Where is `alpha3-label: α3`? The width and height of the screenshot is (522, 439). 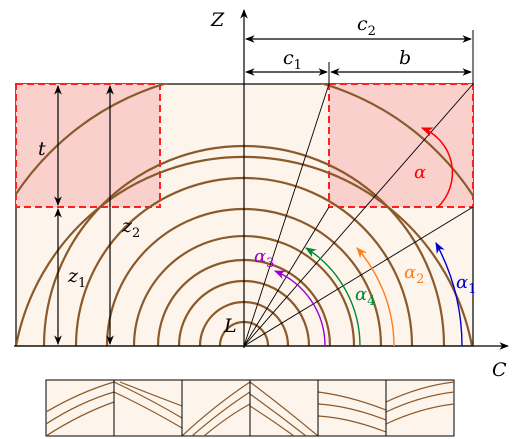
alpha3-label: α3 is located at coordinates (264, 258).